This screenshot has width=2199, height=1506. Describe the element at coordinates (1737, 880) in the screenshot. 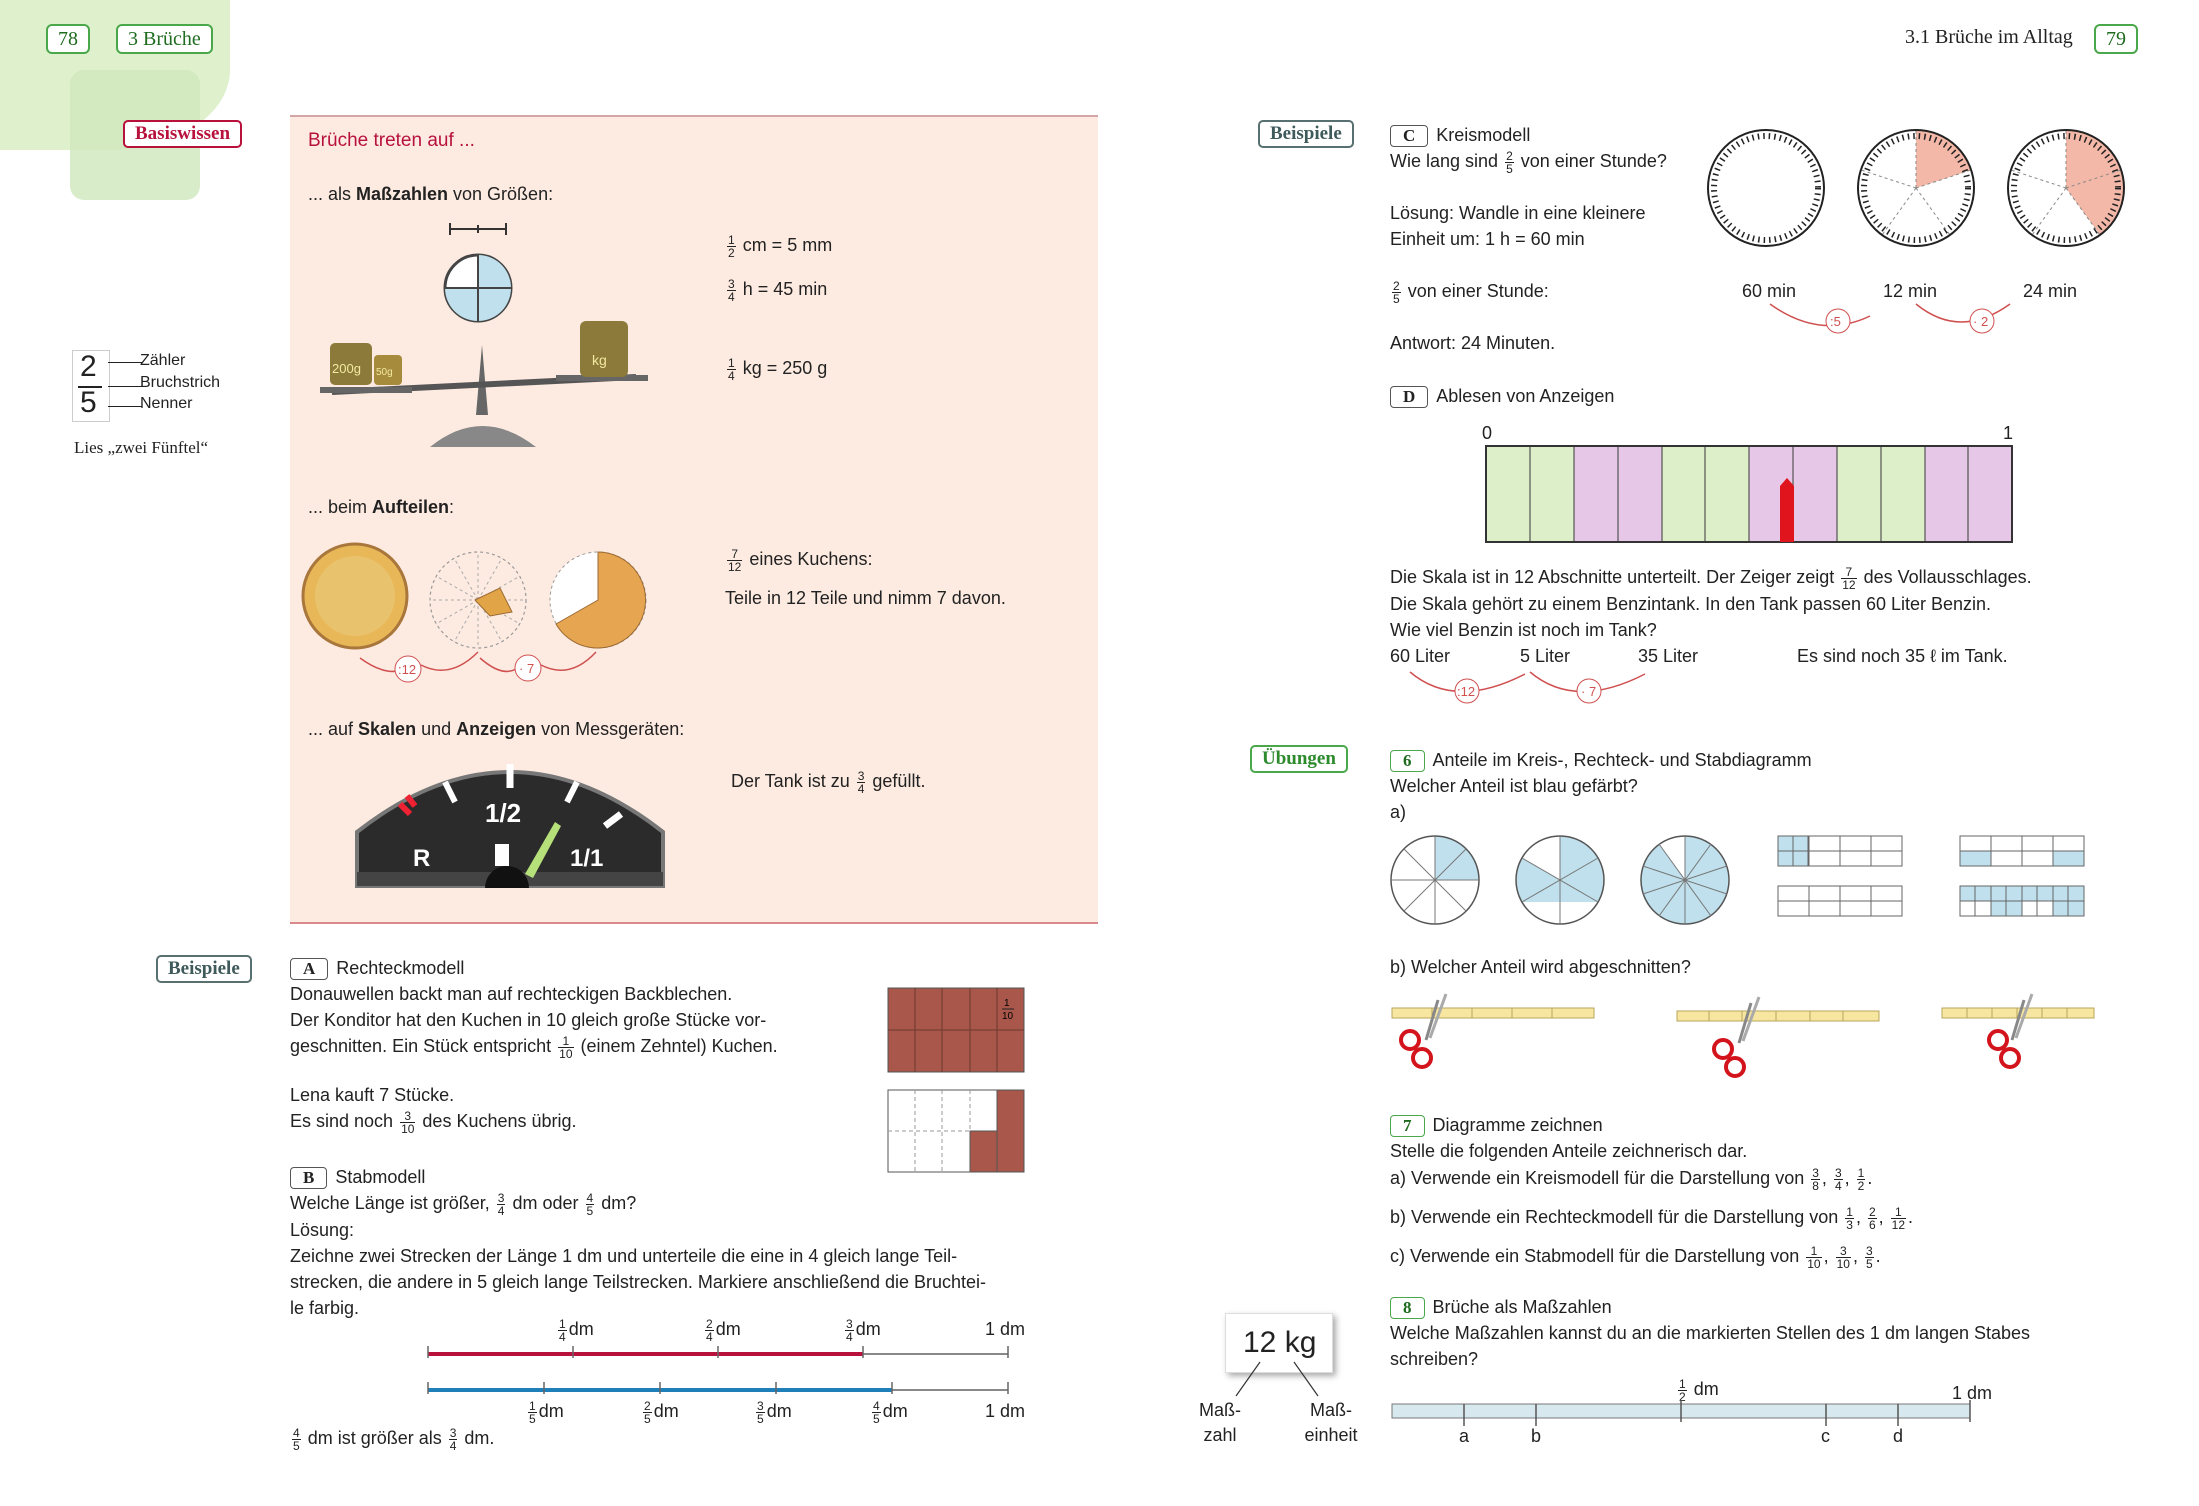

I see `ex6-diagrams` at that location.